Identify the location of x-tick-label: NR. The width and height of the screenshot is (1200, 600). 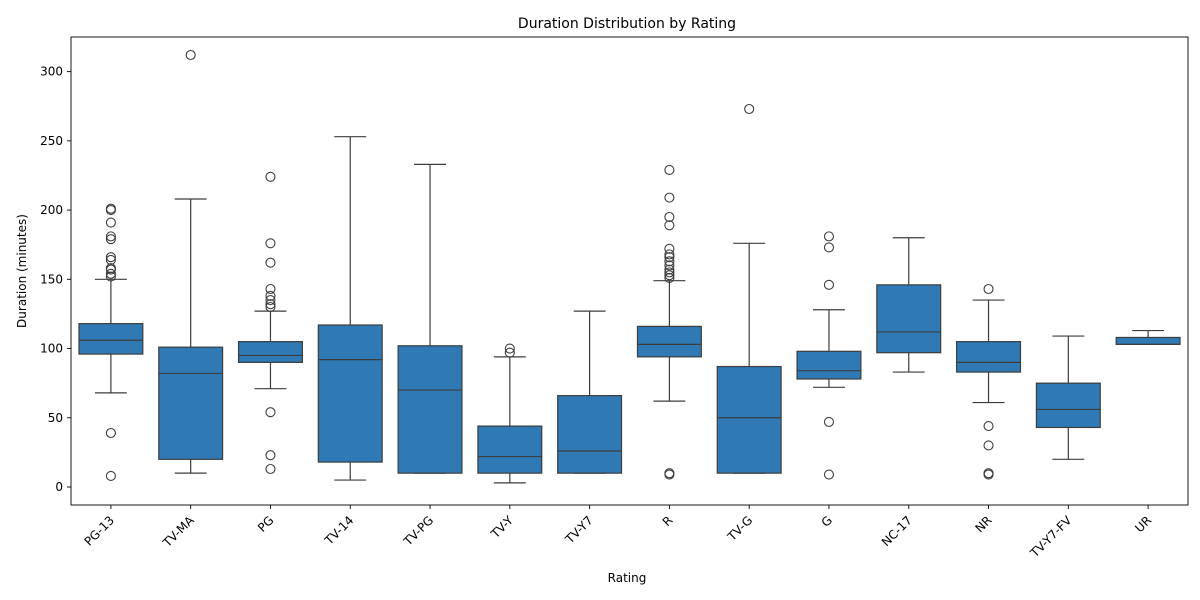
(984, 524).